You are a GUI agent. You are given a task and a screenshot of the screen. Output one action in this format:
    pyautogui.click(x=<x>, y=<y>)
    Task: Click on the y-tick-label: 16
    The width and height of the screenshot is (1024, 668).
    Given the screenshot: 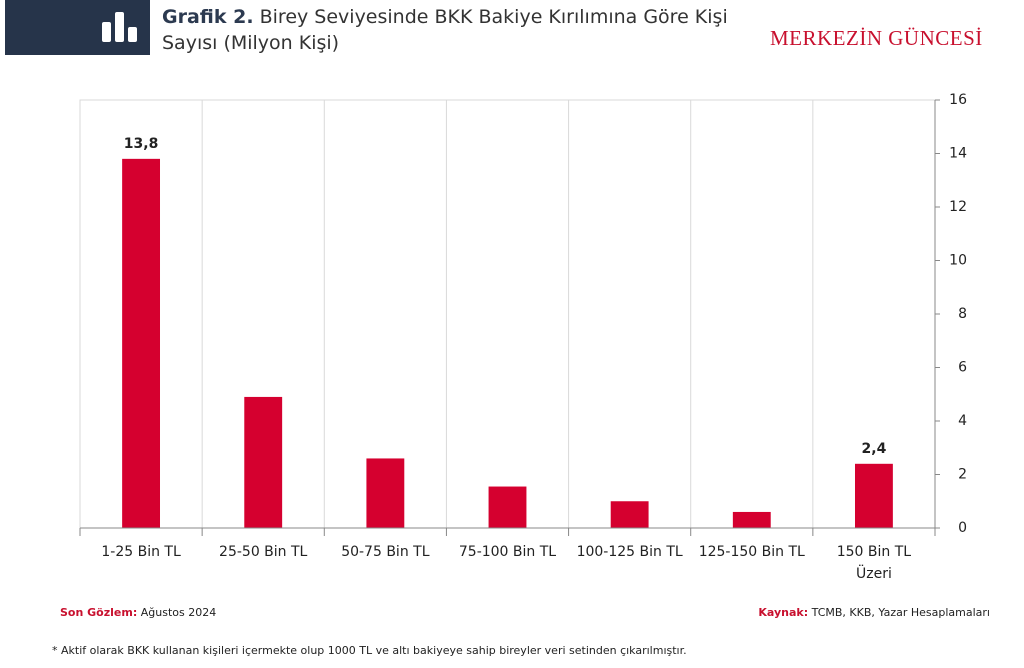 What is the action you would take?
    pyautogui.click(x=958, y=100)
    